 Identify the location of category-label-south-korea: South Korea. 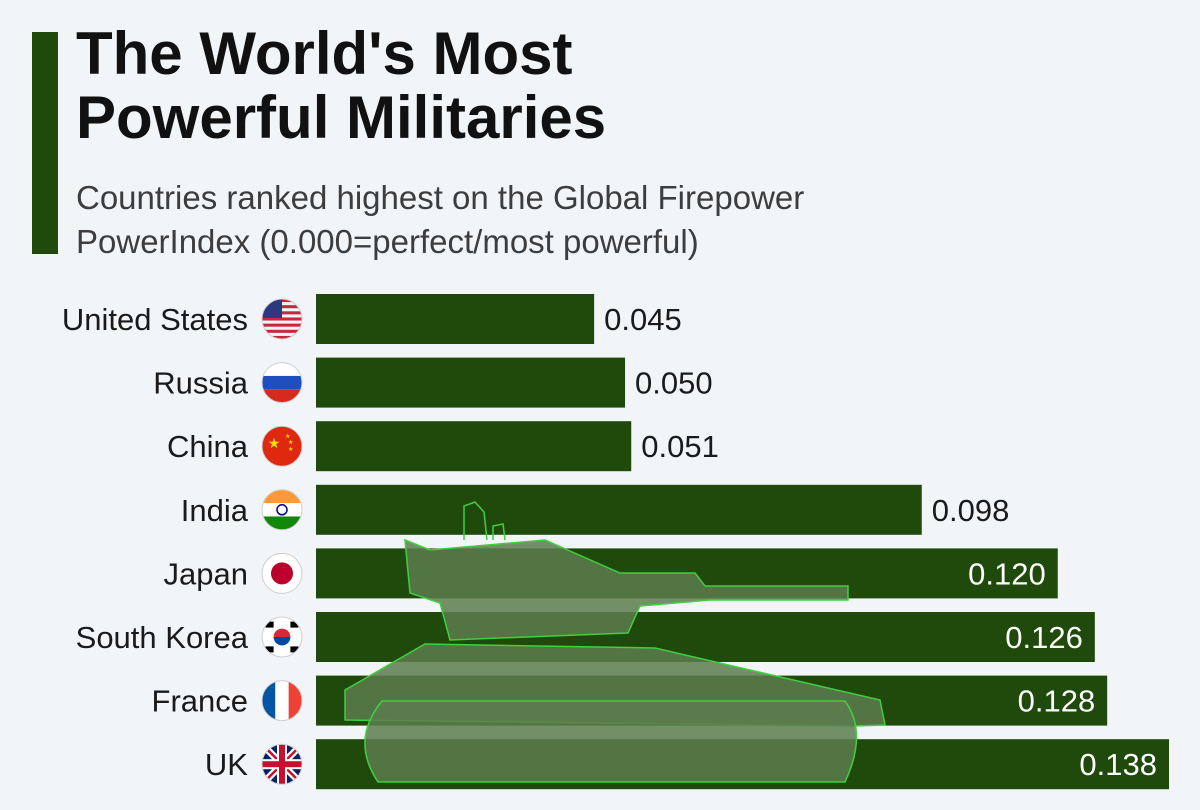
(162, 637).